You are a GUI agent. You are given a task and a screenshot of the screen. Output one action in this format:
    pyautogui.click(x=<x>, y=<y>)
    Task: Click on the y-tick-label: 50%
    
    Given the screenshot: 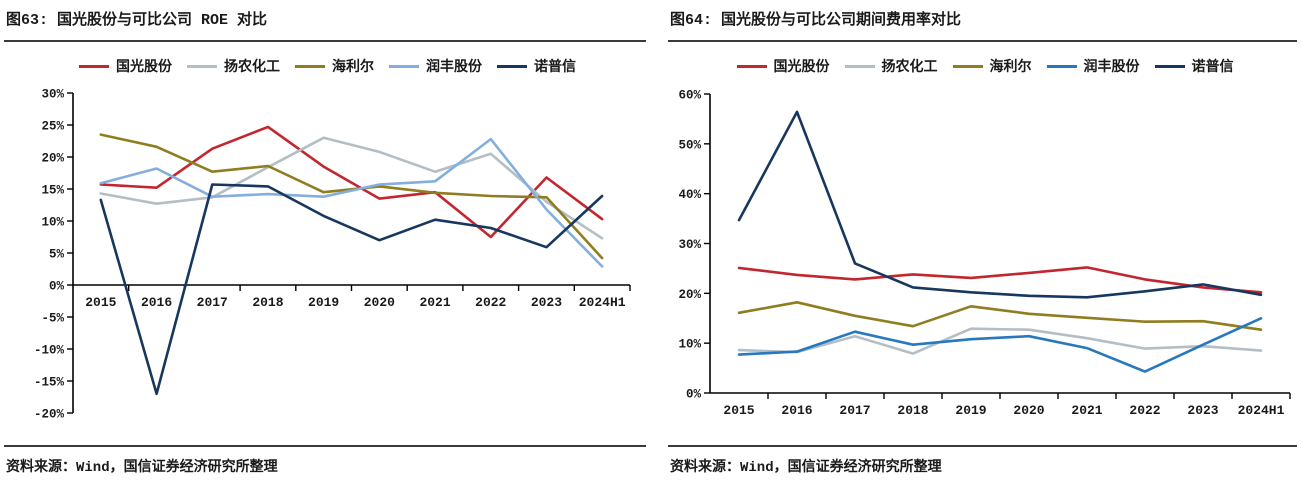 What is the action you would take?
    pyautogui.click(x=689, y=145)
    